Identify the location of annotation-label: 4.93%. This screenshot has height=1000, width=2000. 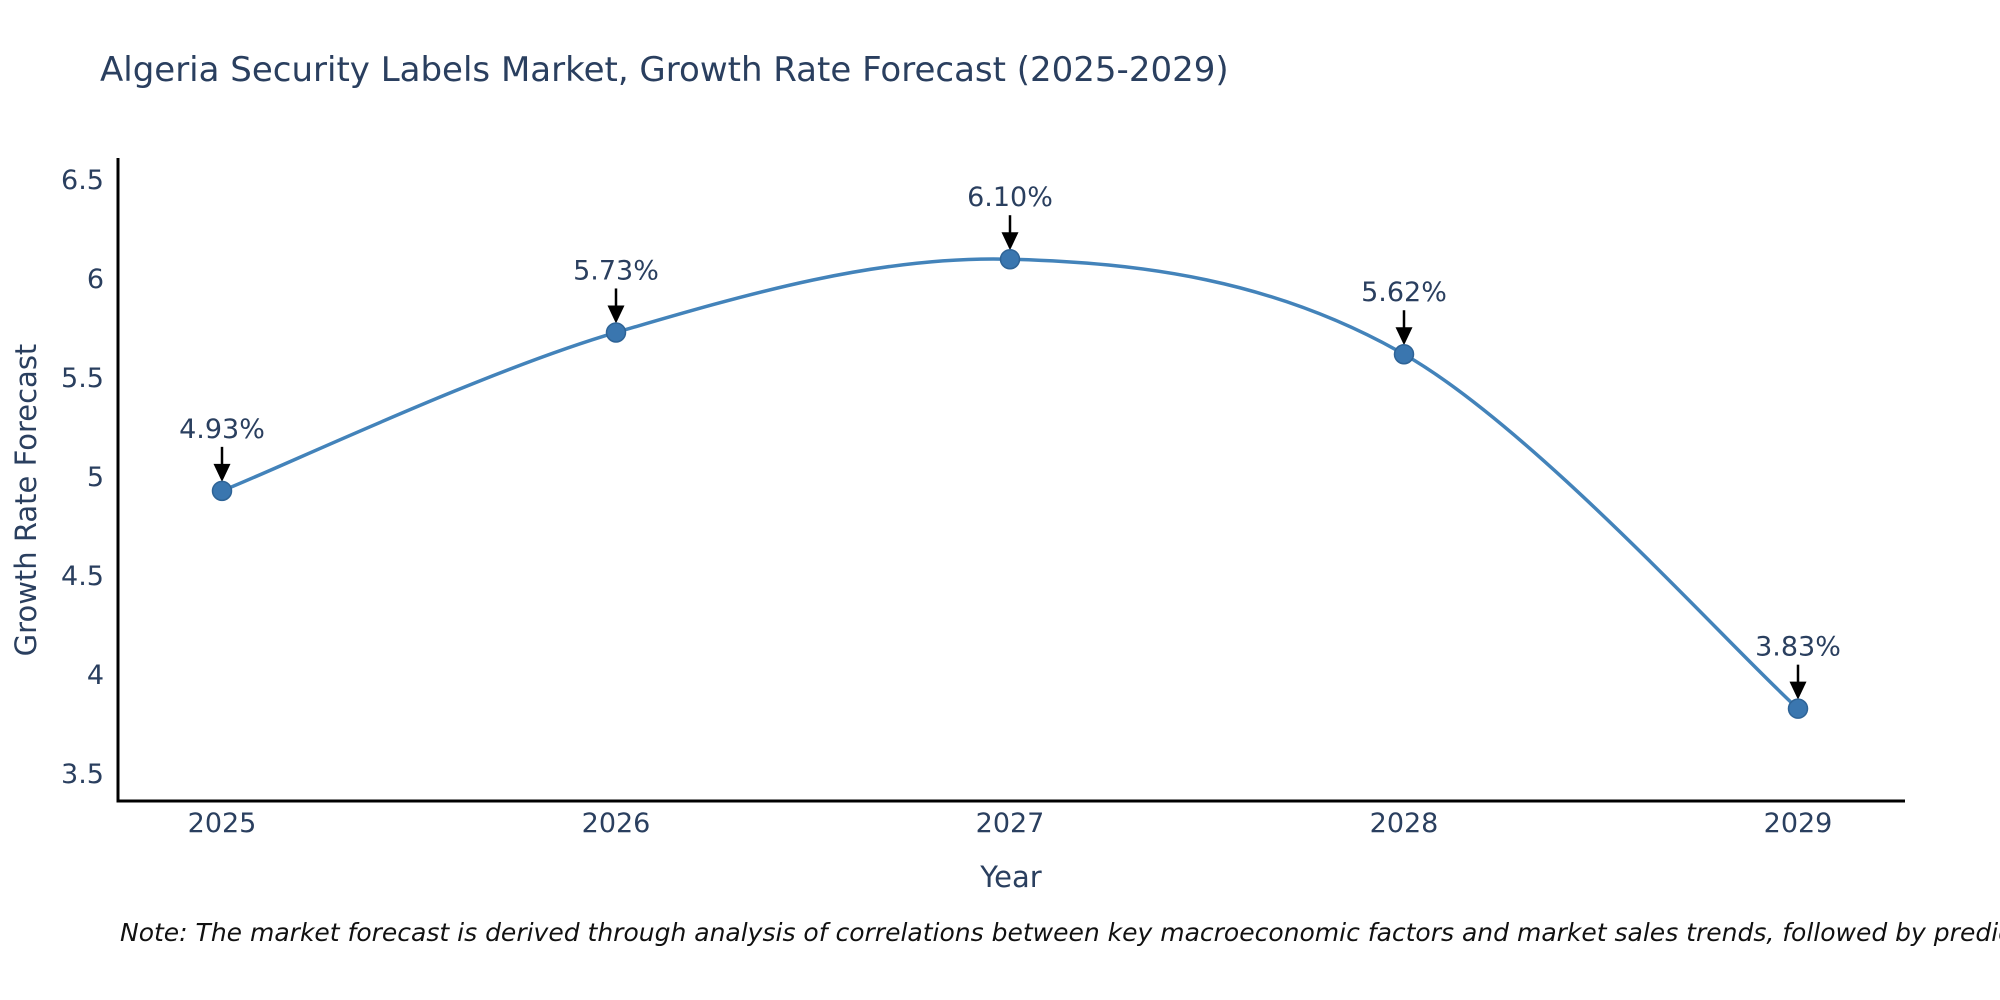
(222, 429).